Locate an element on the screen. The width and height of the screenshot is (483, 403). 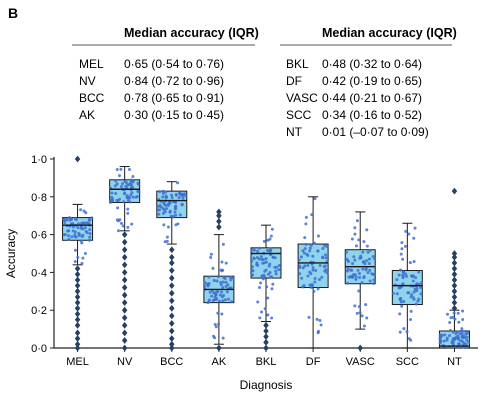
x-tick-label: BKL is located at coordinates (266, 362).